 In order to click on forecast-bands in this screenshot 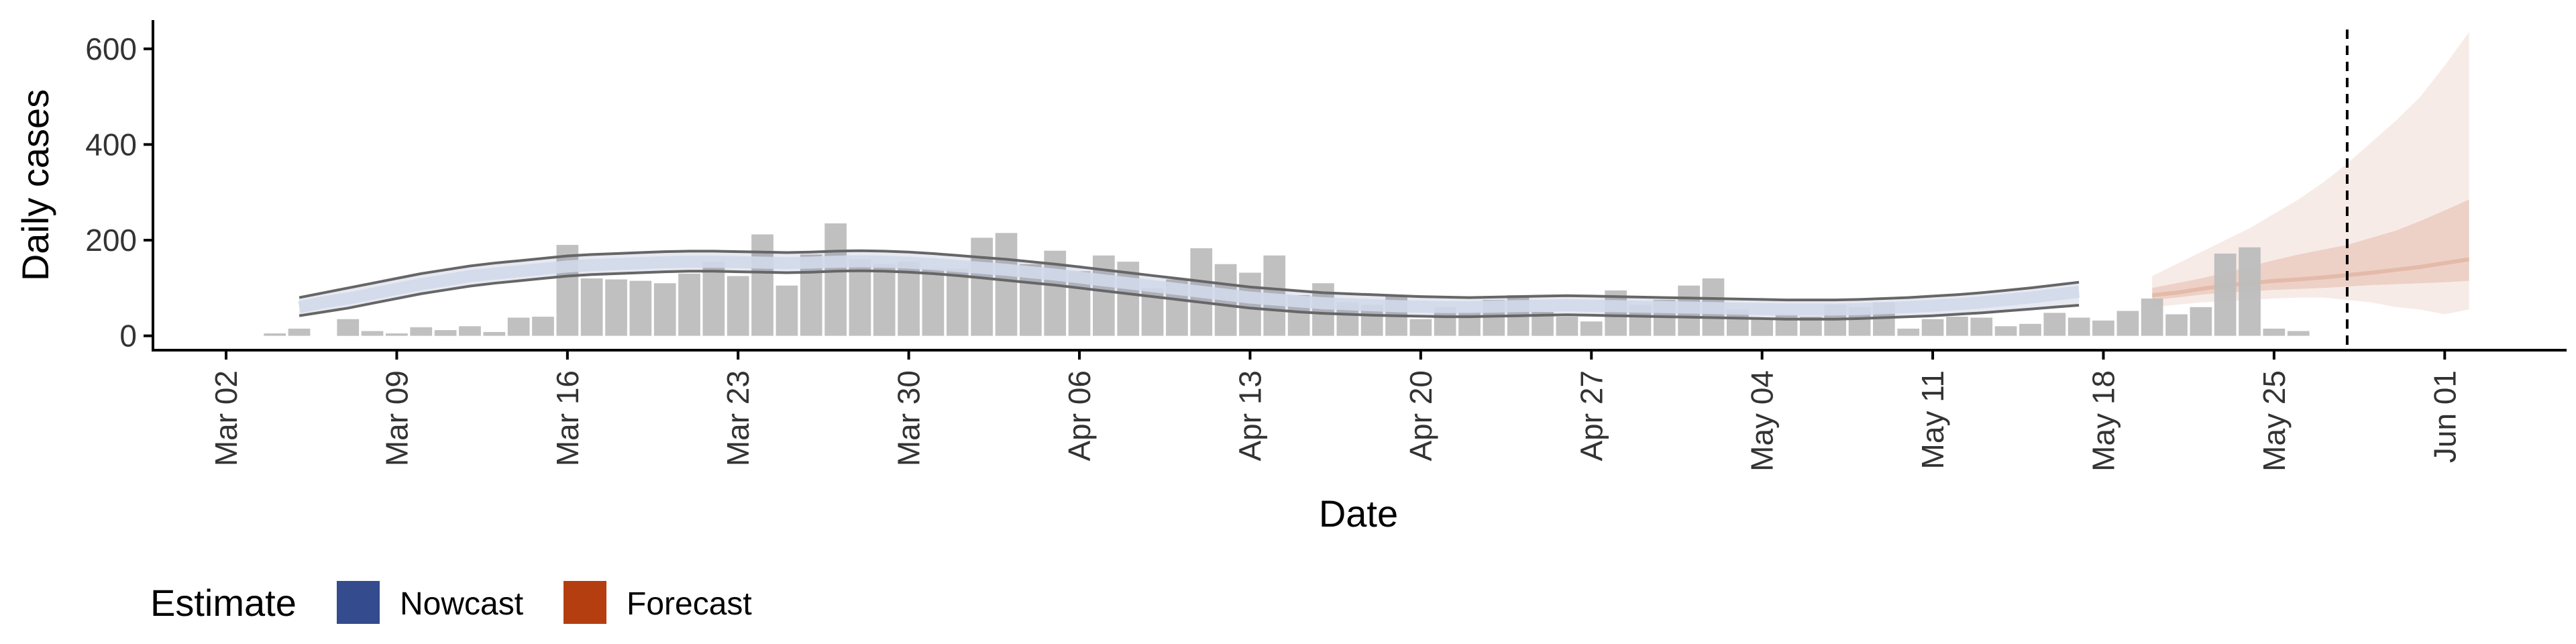, I will do `click(2310, 173)`.